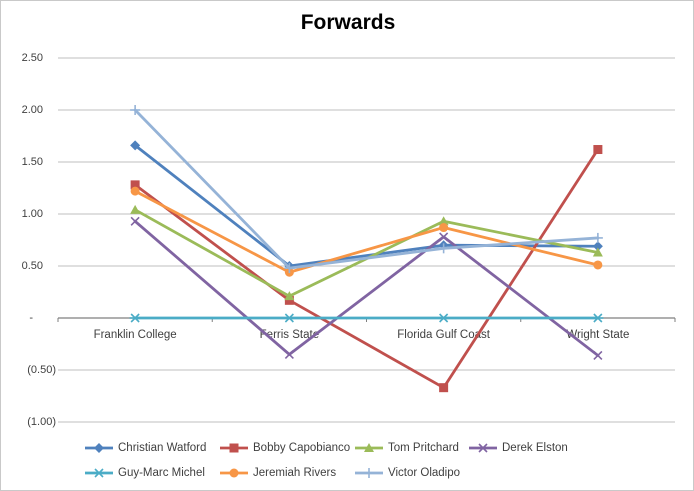 This screenshot has width=694, height=491. What do you see at coordinates (32, 214) in the screenshot?
I see `y-axis-tick-label: 1.00` at bounding box center [32, 214].